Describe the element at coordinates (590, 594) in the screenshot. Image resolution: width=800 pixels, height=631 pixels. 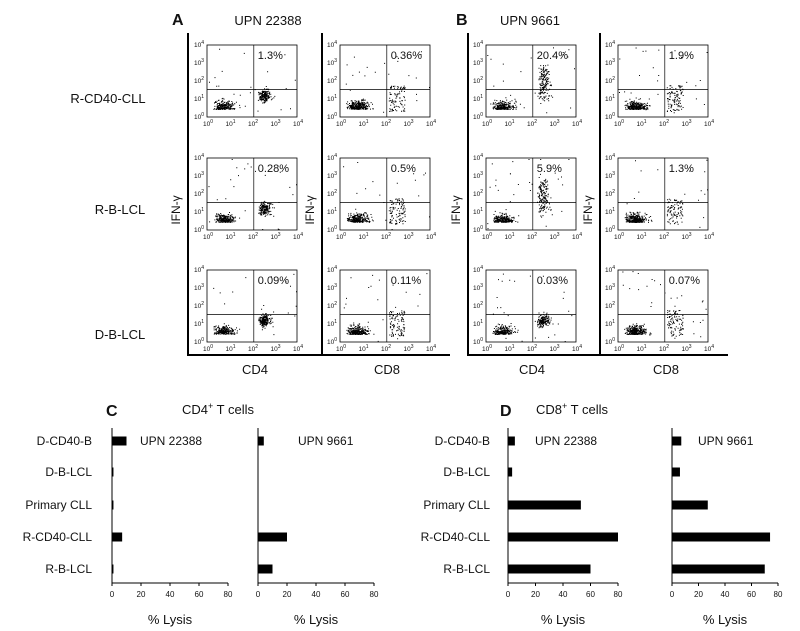
I see `bar-x-tick-label: 60` at that location.